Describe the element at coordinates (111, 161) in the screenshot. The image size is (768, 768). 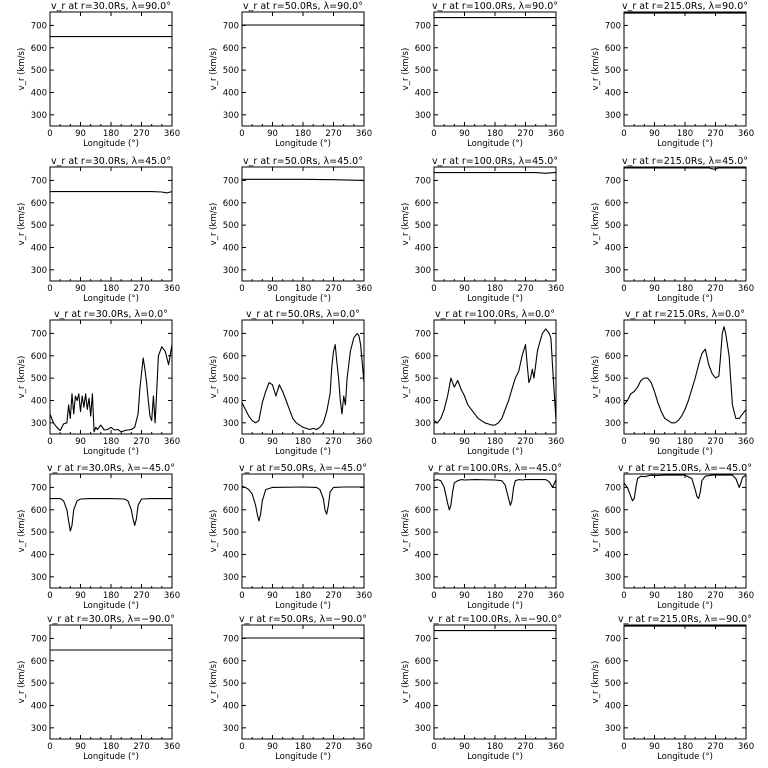
I see `panel-title: v_r at r=30.0Rs, λ=45.0°` at that location.